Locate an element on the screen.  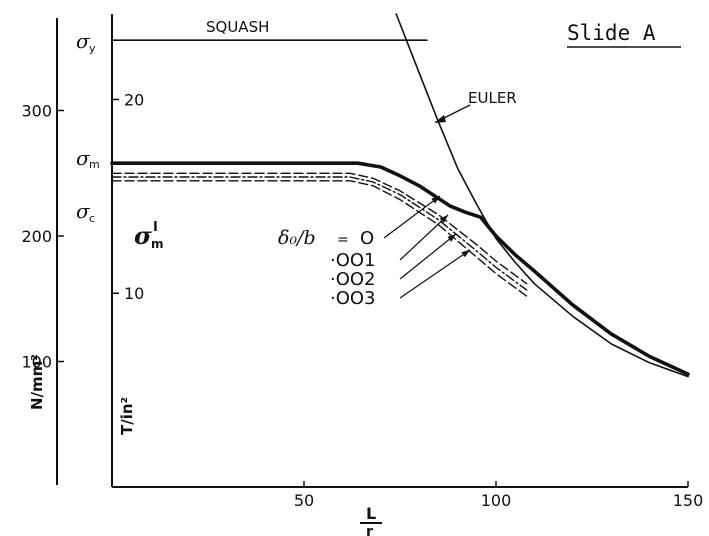
legend-header: δ₀/b is located at coordinates (297, 238).